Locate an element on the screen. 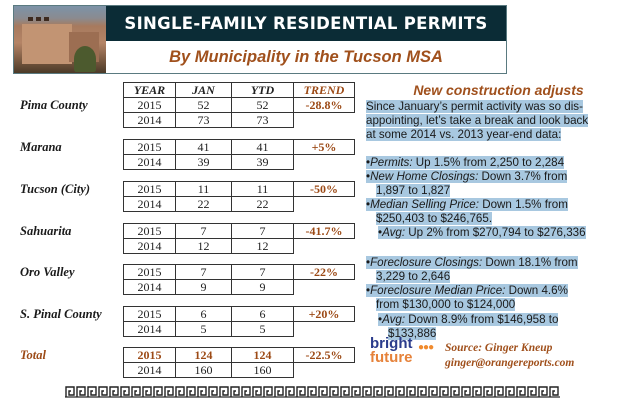 The width and height of the screenshot is (640, 400). table-row: 2014 73 73 is located at coordinates (239, 120).